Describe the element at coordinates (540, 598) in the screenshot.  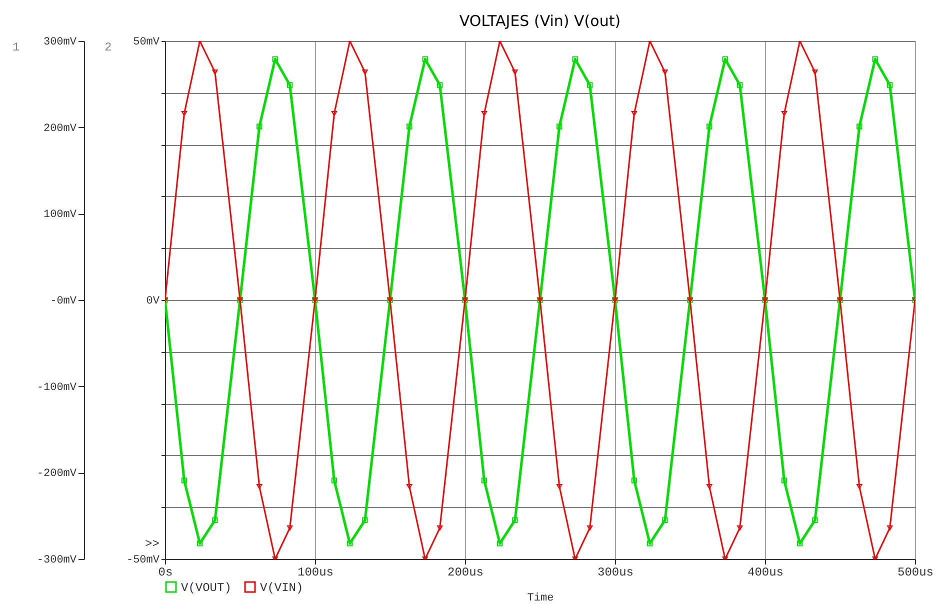
I see `x-axis-title: Time` at that location.